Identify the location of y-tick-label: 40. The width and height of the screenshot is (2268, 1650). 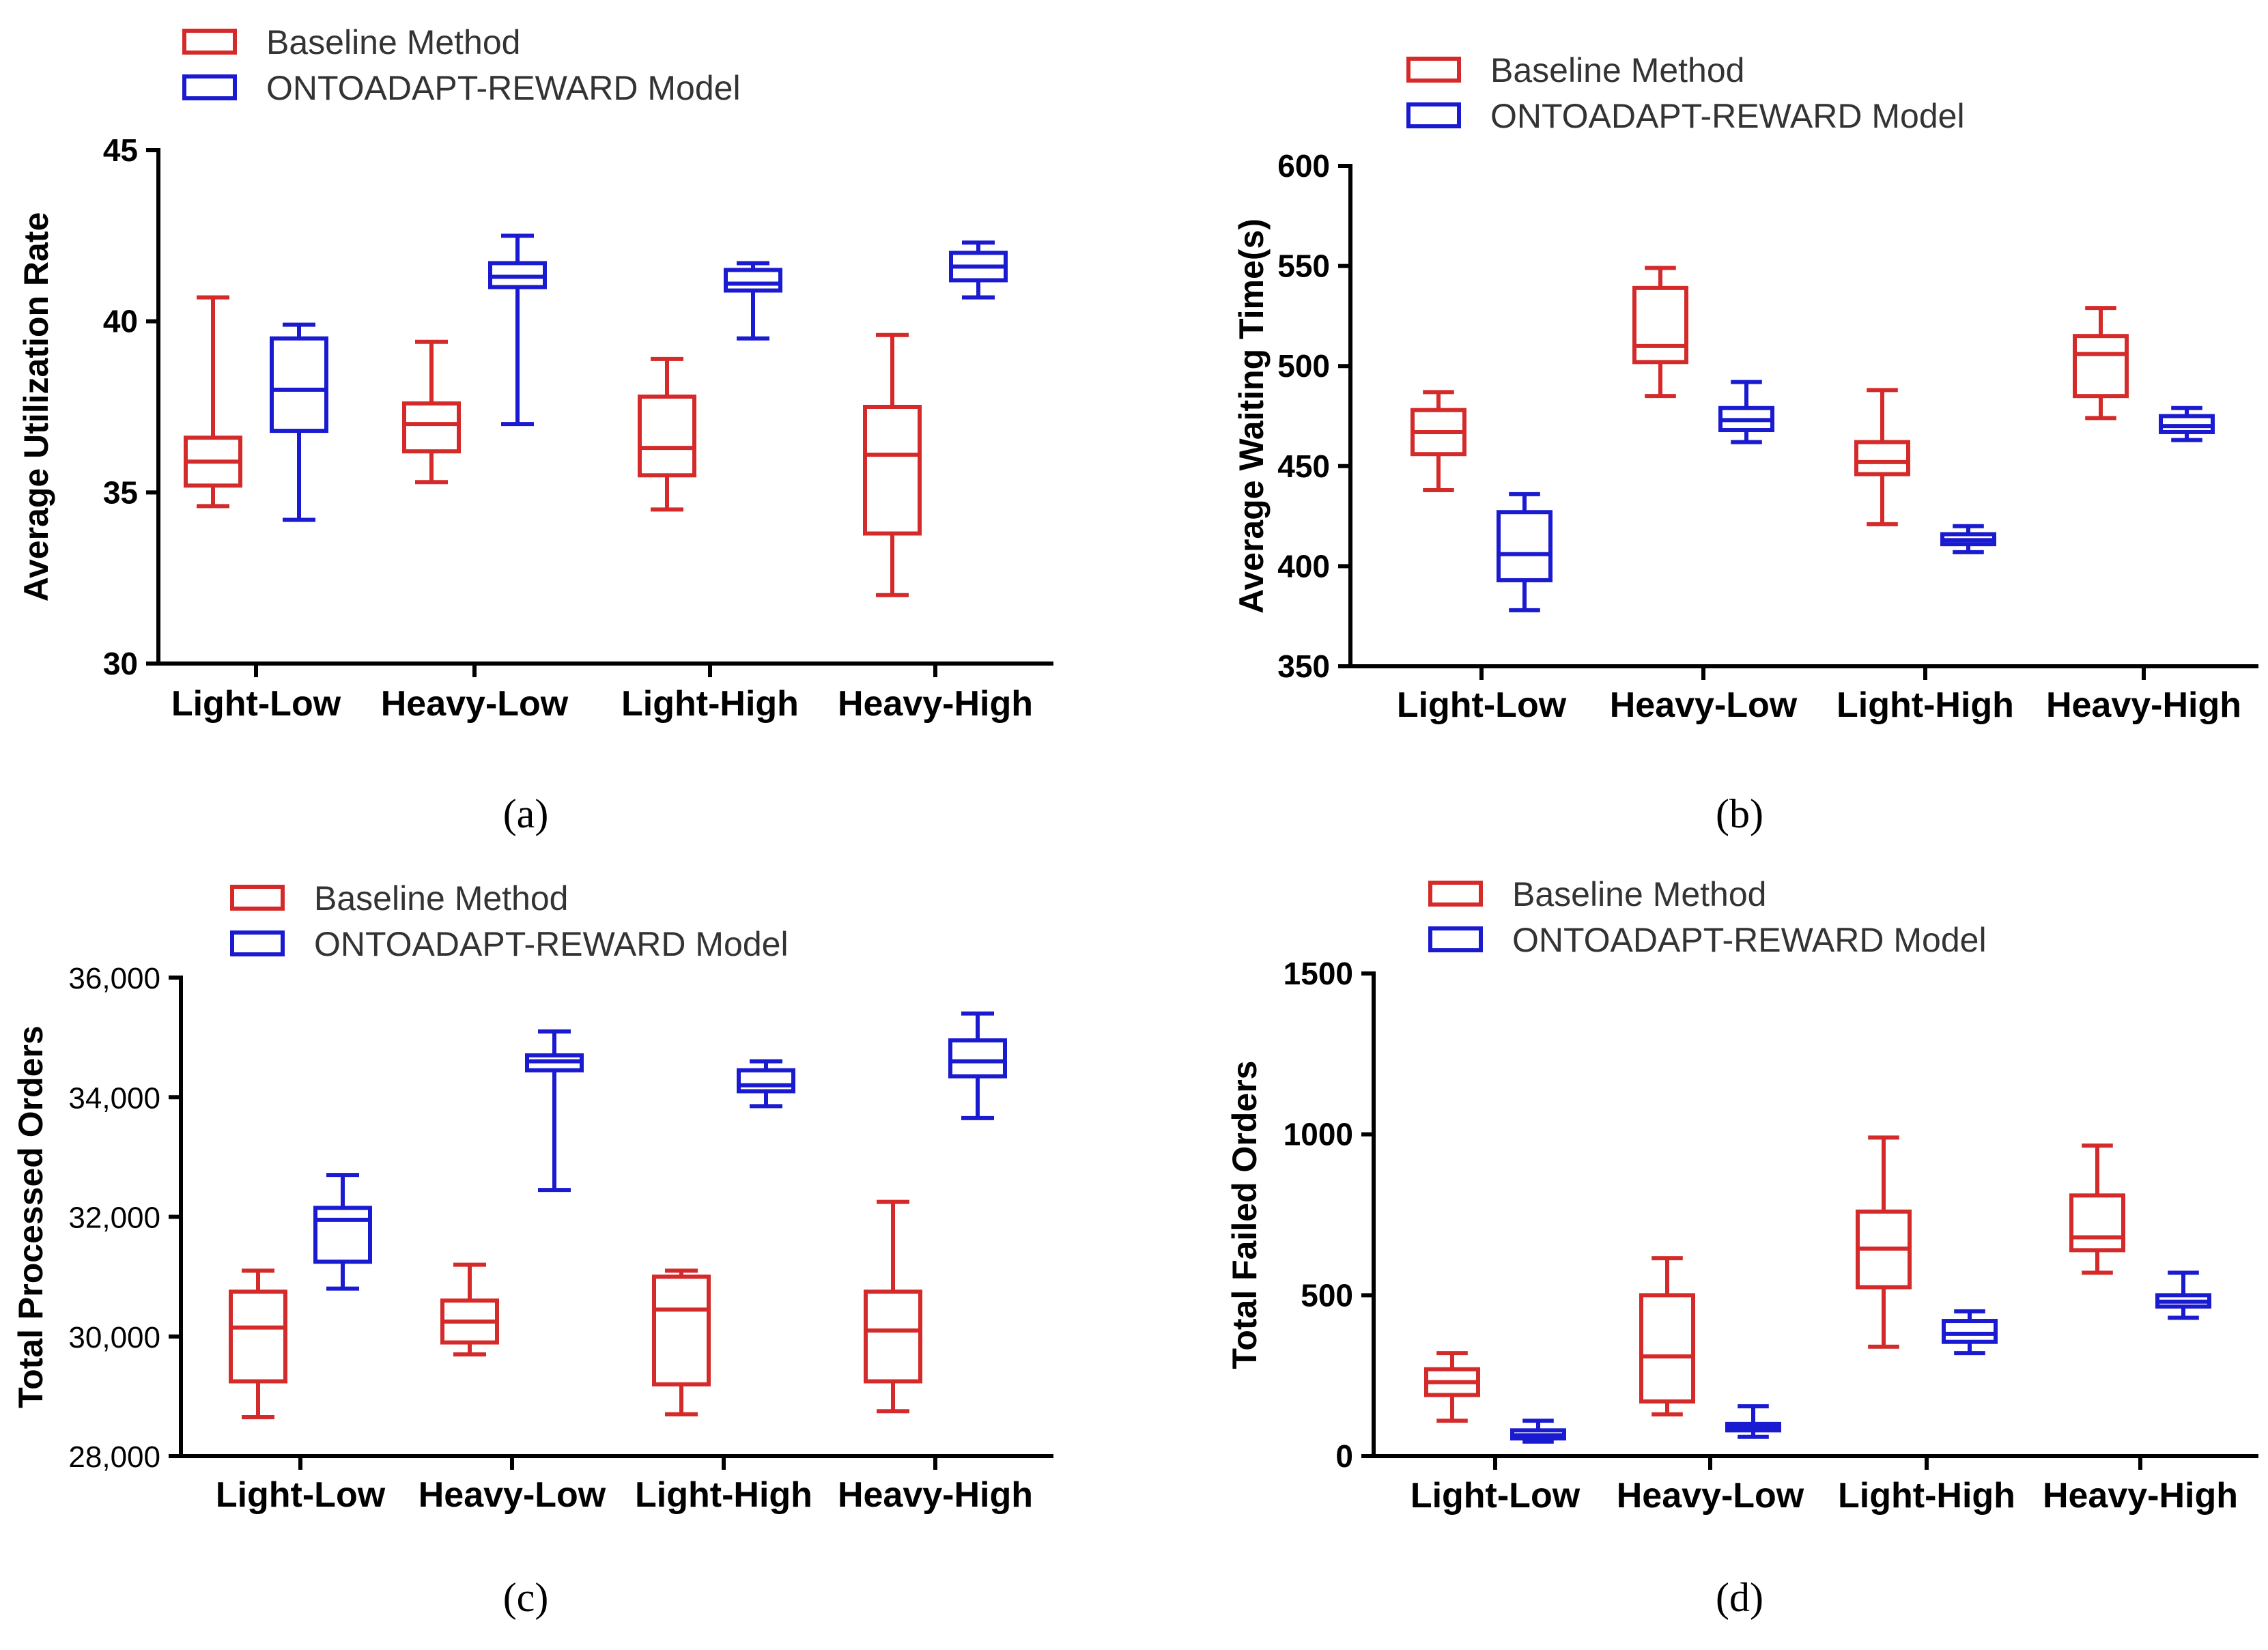
(120, 321).